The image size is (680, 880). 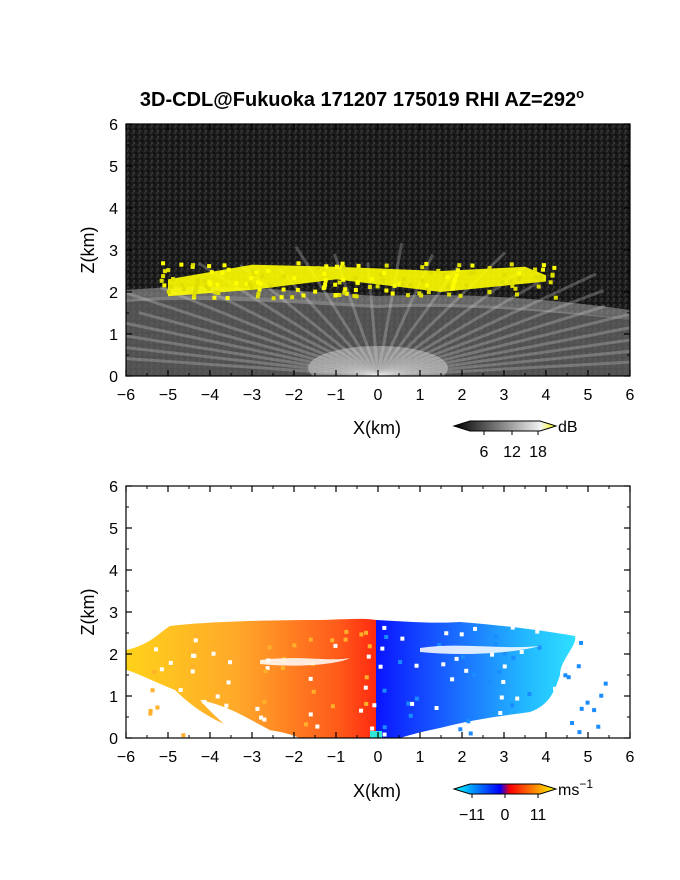 What do you see at coordinates (538, 815) in the screenshot?
I see `bottom-colorbar-tick: 11` at bounding box center [538, 815].